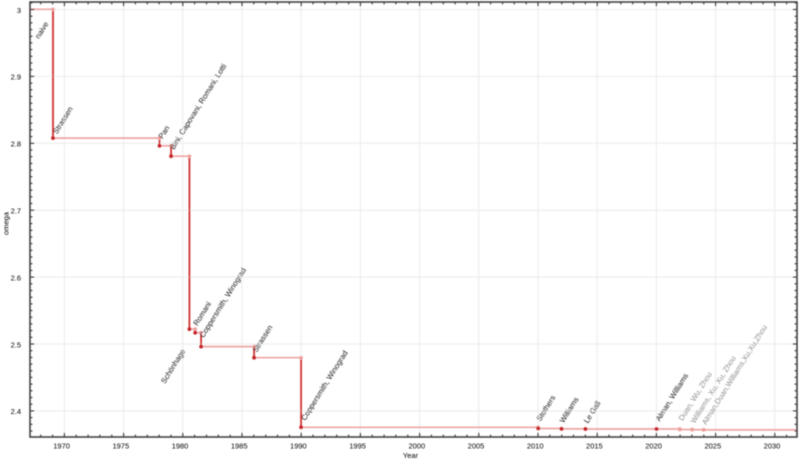 This screenshot has width=800, height=465. Describe the element at coordinates (120, 445) in the screenshot. I see `svg-text: 1975` at that location.